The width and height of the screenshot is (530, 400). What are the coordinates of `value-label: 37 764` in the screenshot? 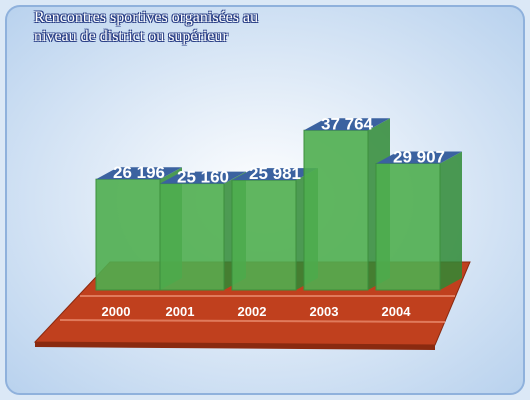 It's located at (347, 123).